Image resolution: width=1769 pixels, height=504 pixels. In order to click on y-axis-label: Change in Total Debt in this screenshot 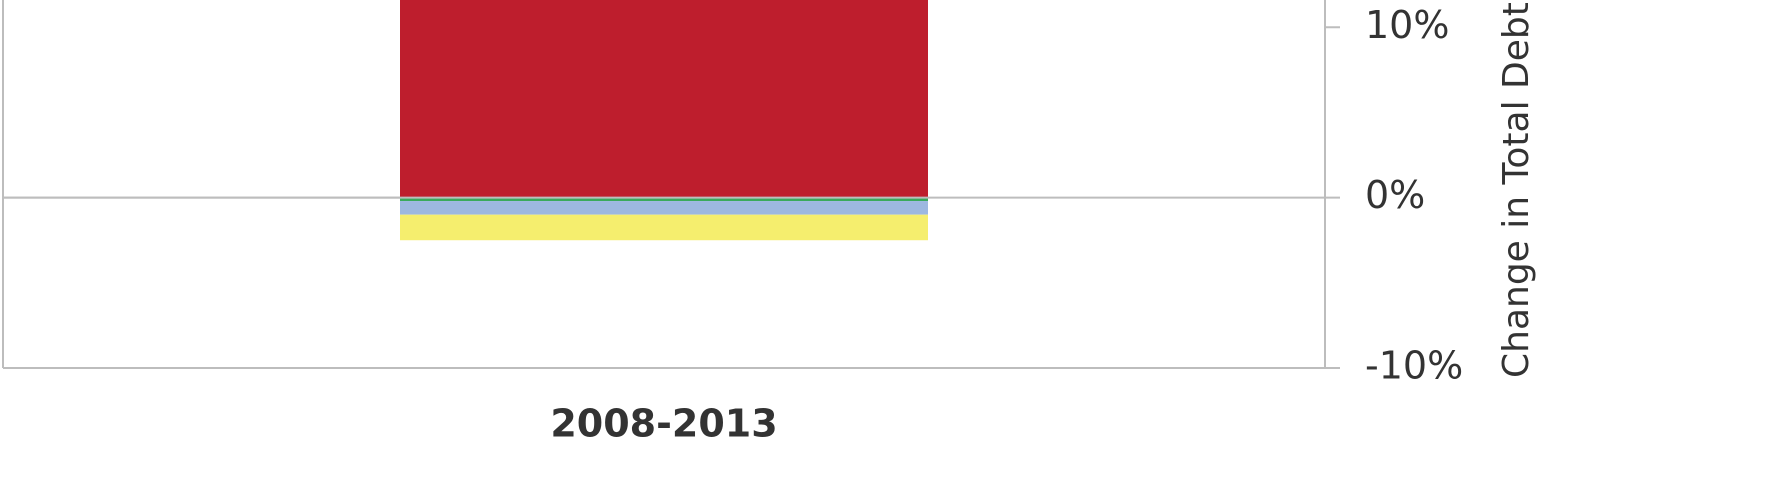, I will do `click(1516, 190)`.